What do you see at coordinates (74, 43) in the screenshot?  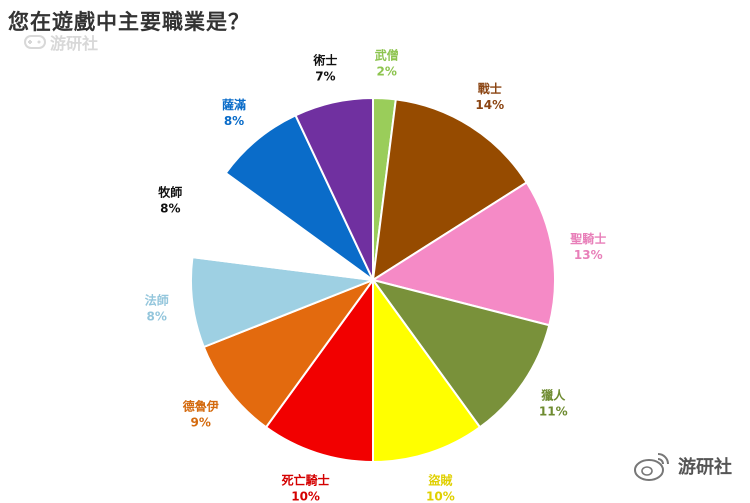 I see `watermark-top-text: 游研社` at bounding box center [74, 43].